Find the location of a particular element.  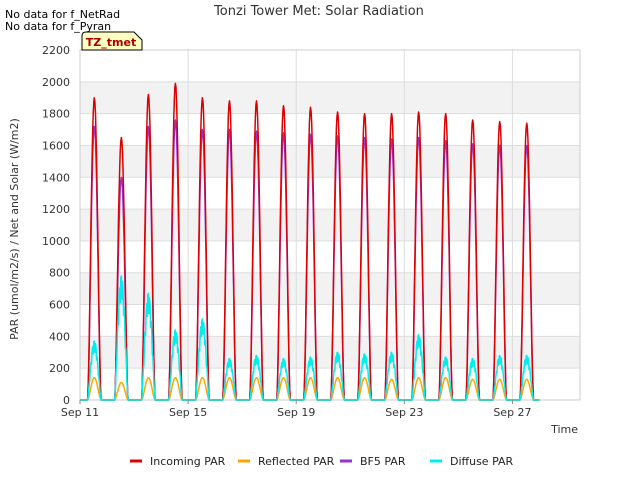

tag-badge-label: TZ_tmet is located at coordinates (111, 42).